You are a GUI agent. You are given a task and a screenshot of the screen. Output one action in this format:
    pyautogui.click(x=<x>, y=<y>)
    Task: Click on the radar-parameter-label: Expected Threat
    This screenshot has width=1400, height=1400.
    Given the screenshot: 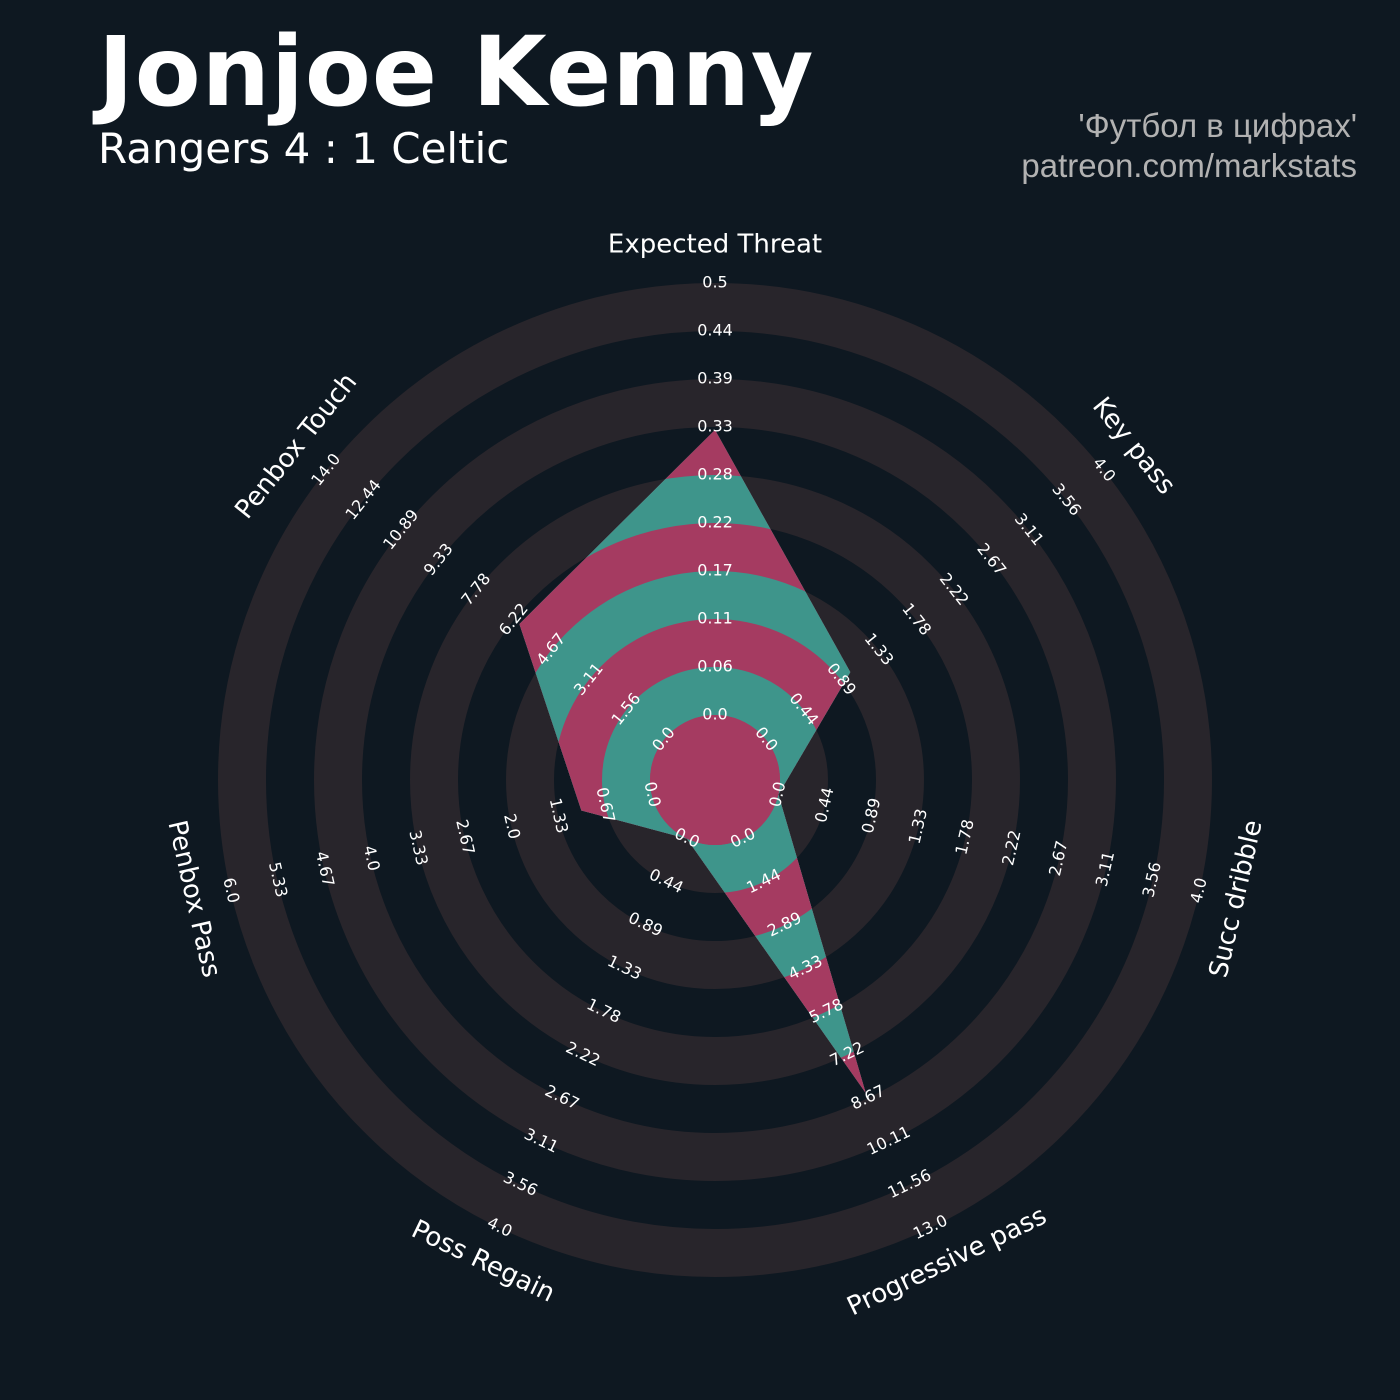 What is the action you would take?
    pyautogui.click(x=715, y=245)
    